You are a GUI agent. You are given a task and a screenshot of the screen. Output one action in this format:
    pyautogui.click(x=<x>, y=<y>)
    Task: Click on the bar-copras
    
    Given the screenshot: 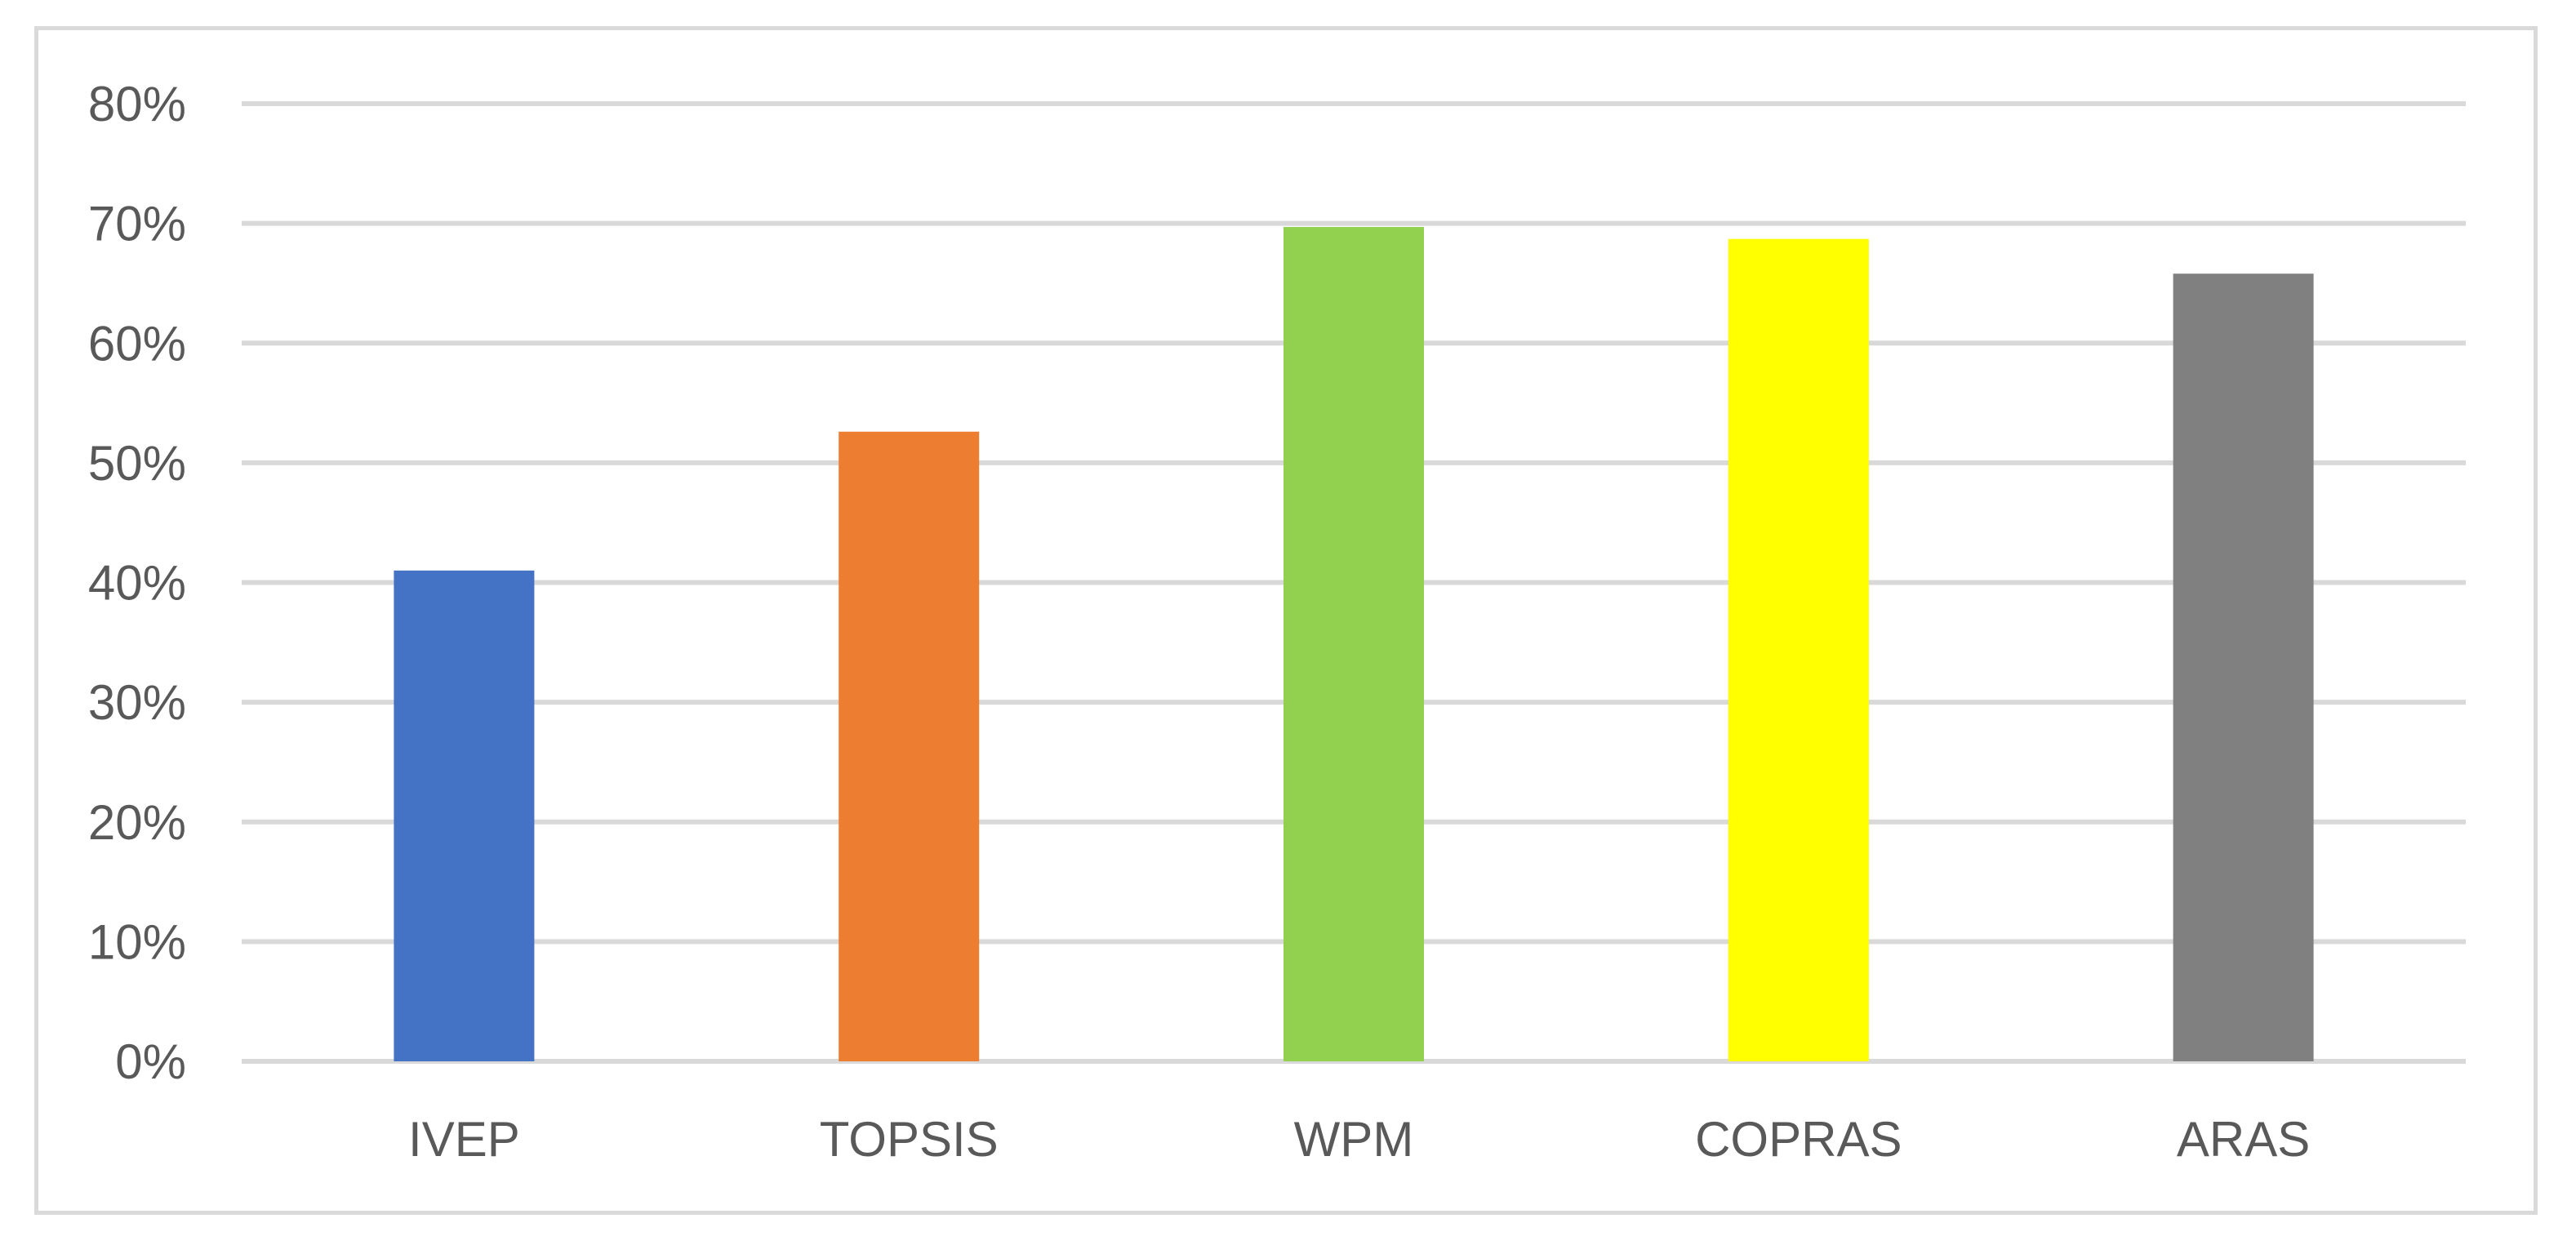 What is the action you would take?
    pyautogui.click(x=1799, y=649)
    